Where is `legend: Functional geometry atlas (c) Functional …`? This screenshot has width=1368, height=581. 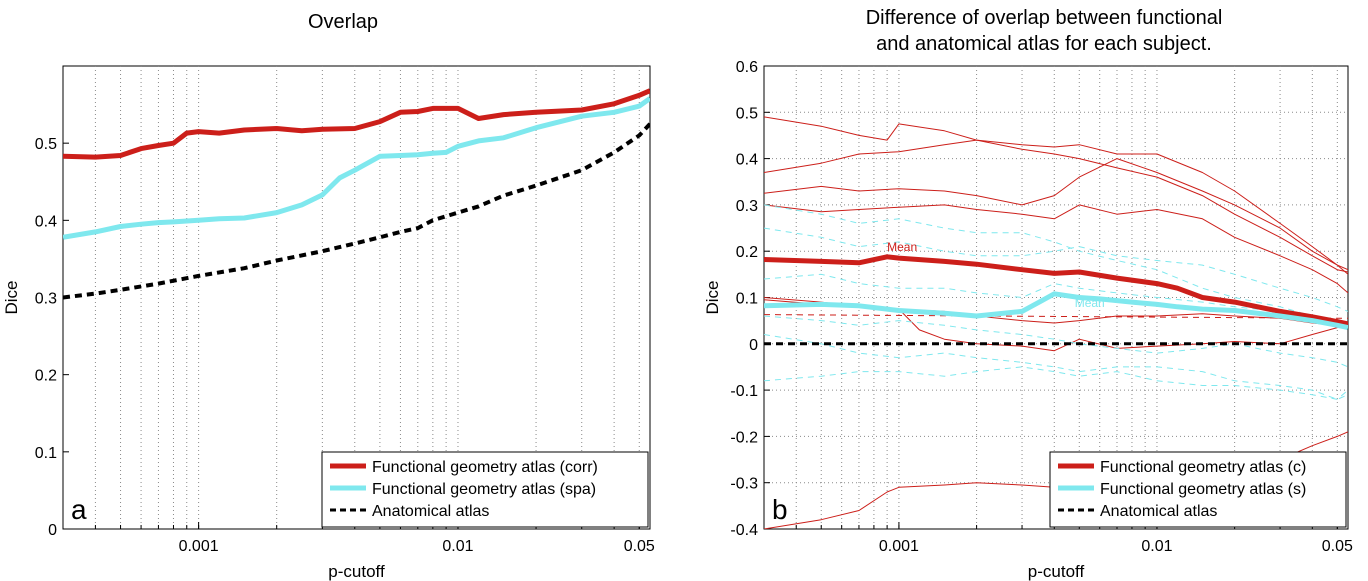
legend: Functional geometry atlas (c) Functional … is located at coordinates (1198, 489).